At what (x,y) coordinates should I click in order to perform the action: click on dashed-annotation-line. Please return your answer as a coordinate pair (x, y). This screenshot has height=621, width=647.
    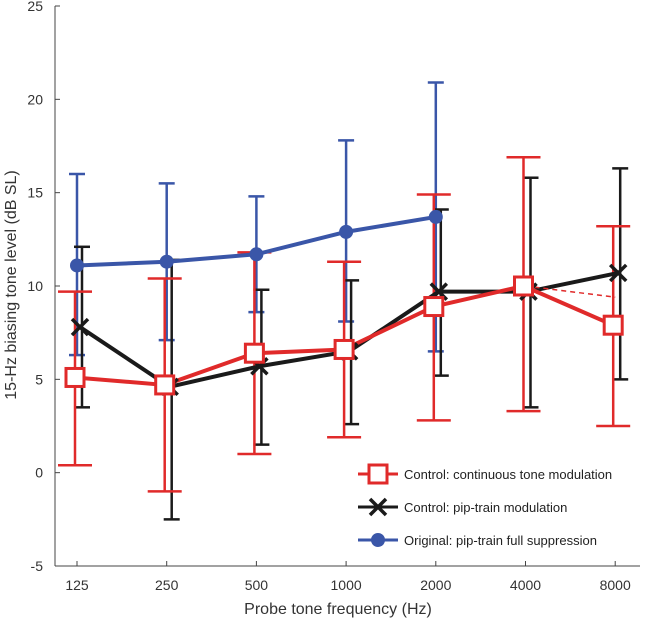
    Looking at the image, I should click on (570, 291).